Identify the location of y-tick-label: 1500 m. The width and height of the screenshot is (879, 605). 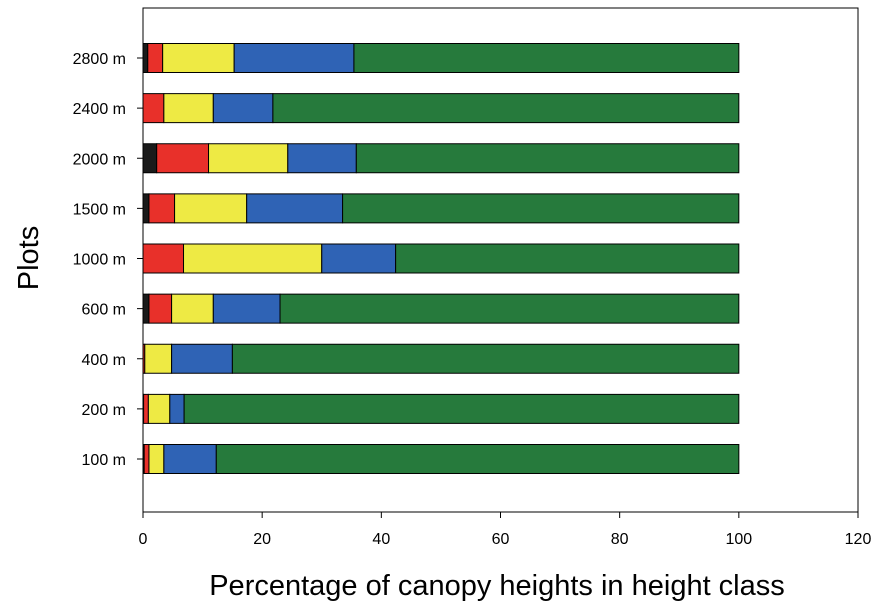
(99, 209).